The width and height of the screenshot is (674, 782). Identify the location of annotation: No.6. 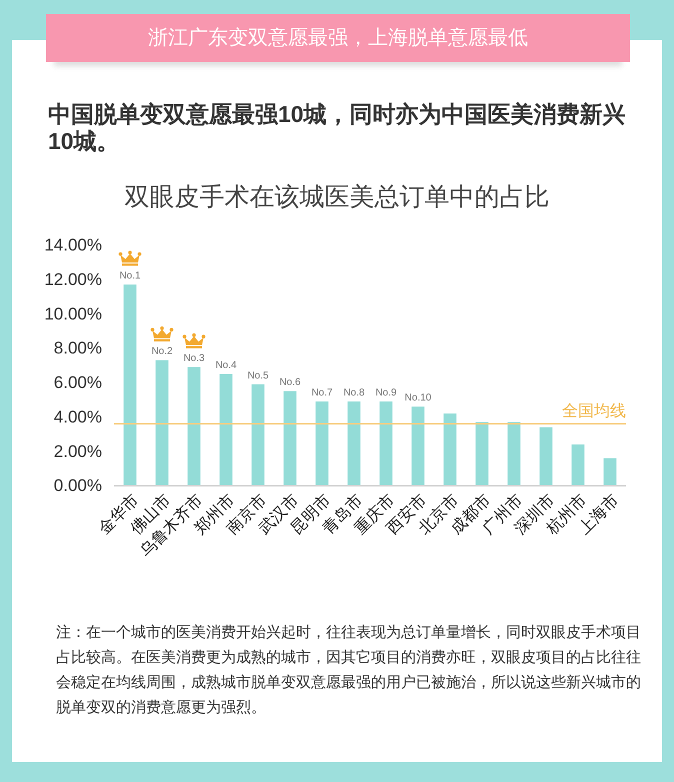
(290, 382).